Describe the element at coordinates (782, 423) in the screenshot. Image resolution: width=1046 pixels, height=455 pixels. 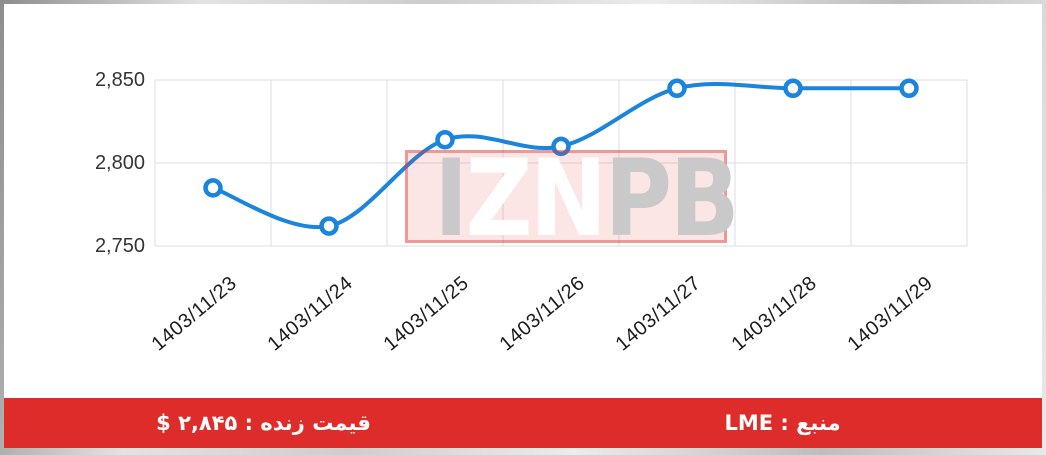
I see `source-label: منبع : LME` at that location.